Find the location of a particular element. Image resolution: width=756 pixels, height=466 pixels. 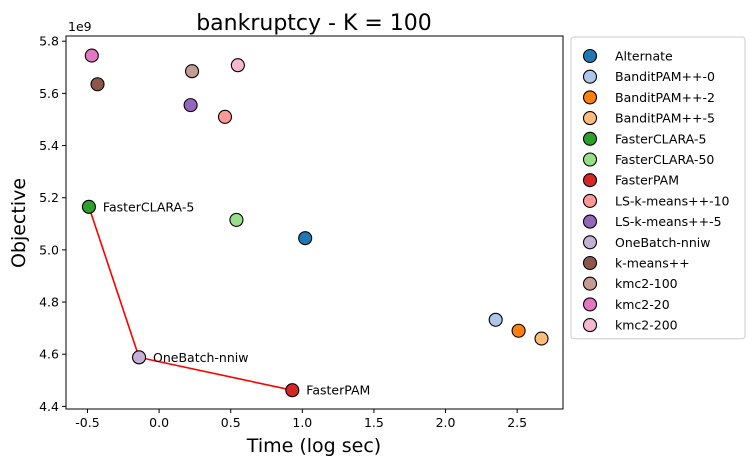

legend-label: FasterCLARA-5 is located at coordinates (660, 138).